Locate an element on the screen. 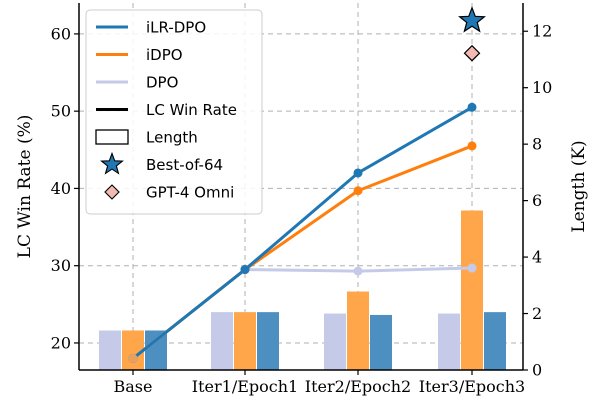  legend-label: iLR-DPO is located at coordinates (176, 28).